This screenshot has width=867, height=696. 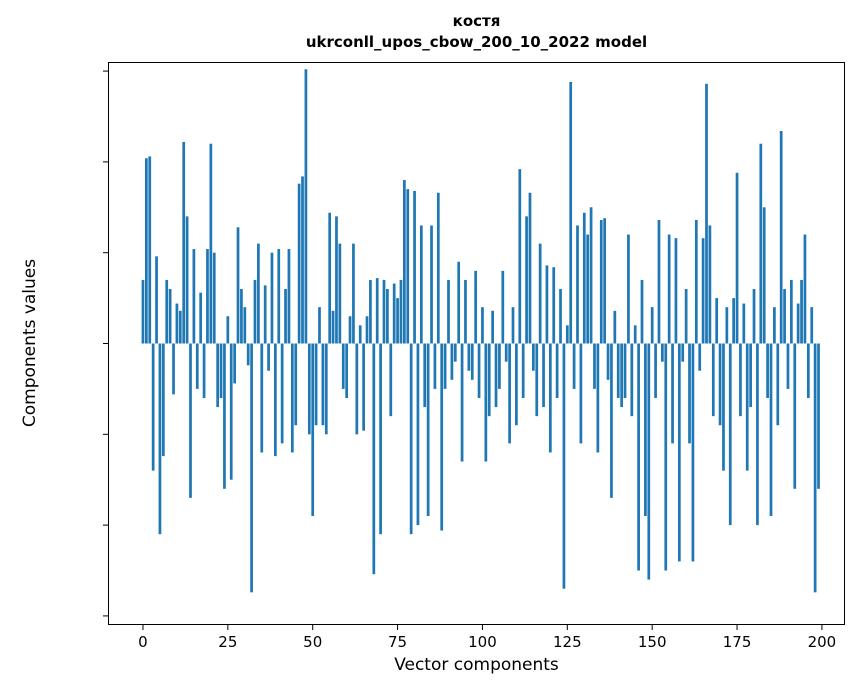 What do you see at coordinates (30, 343) in the screenshot?
I see `y-axis-label: Components values` at bounding box center [30, 343].